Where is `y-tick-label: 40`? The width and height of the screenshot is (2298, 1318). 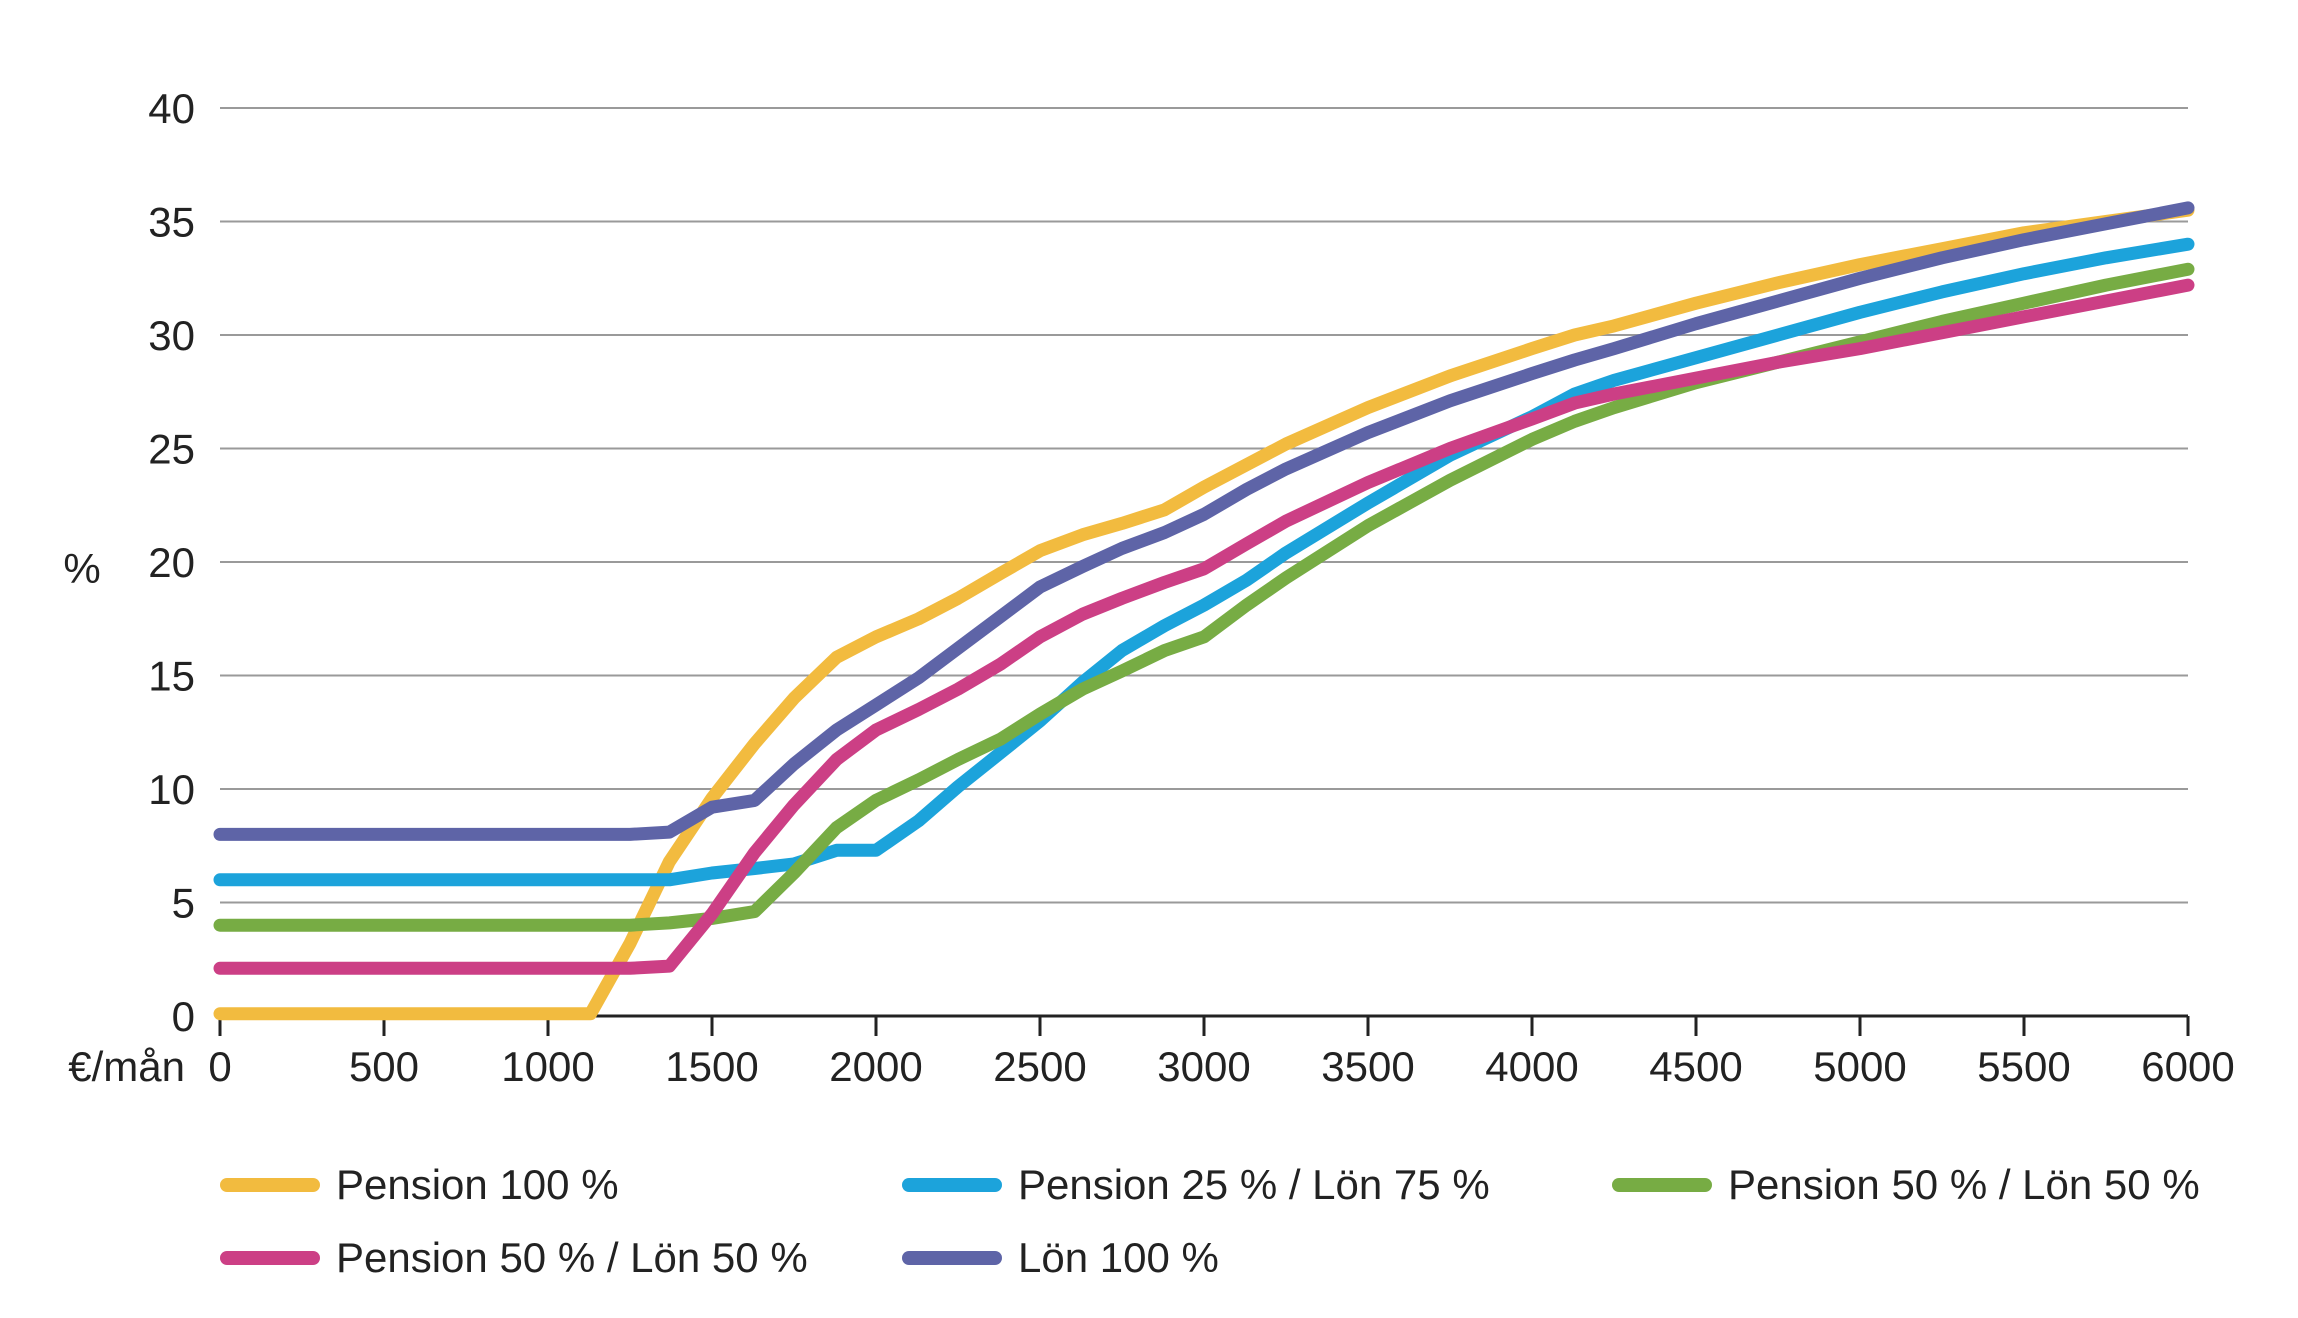 y-tick-label: 40 is located at coordinates (171, 108).